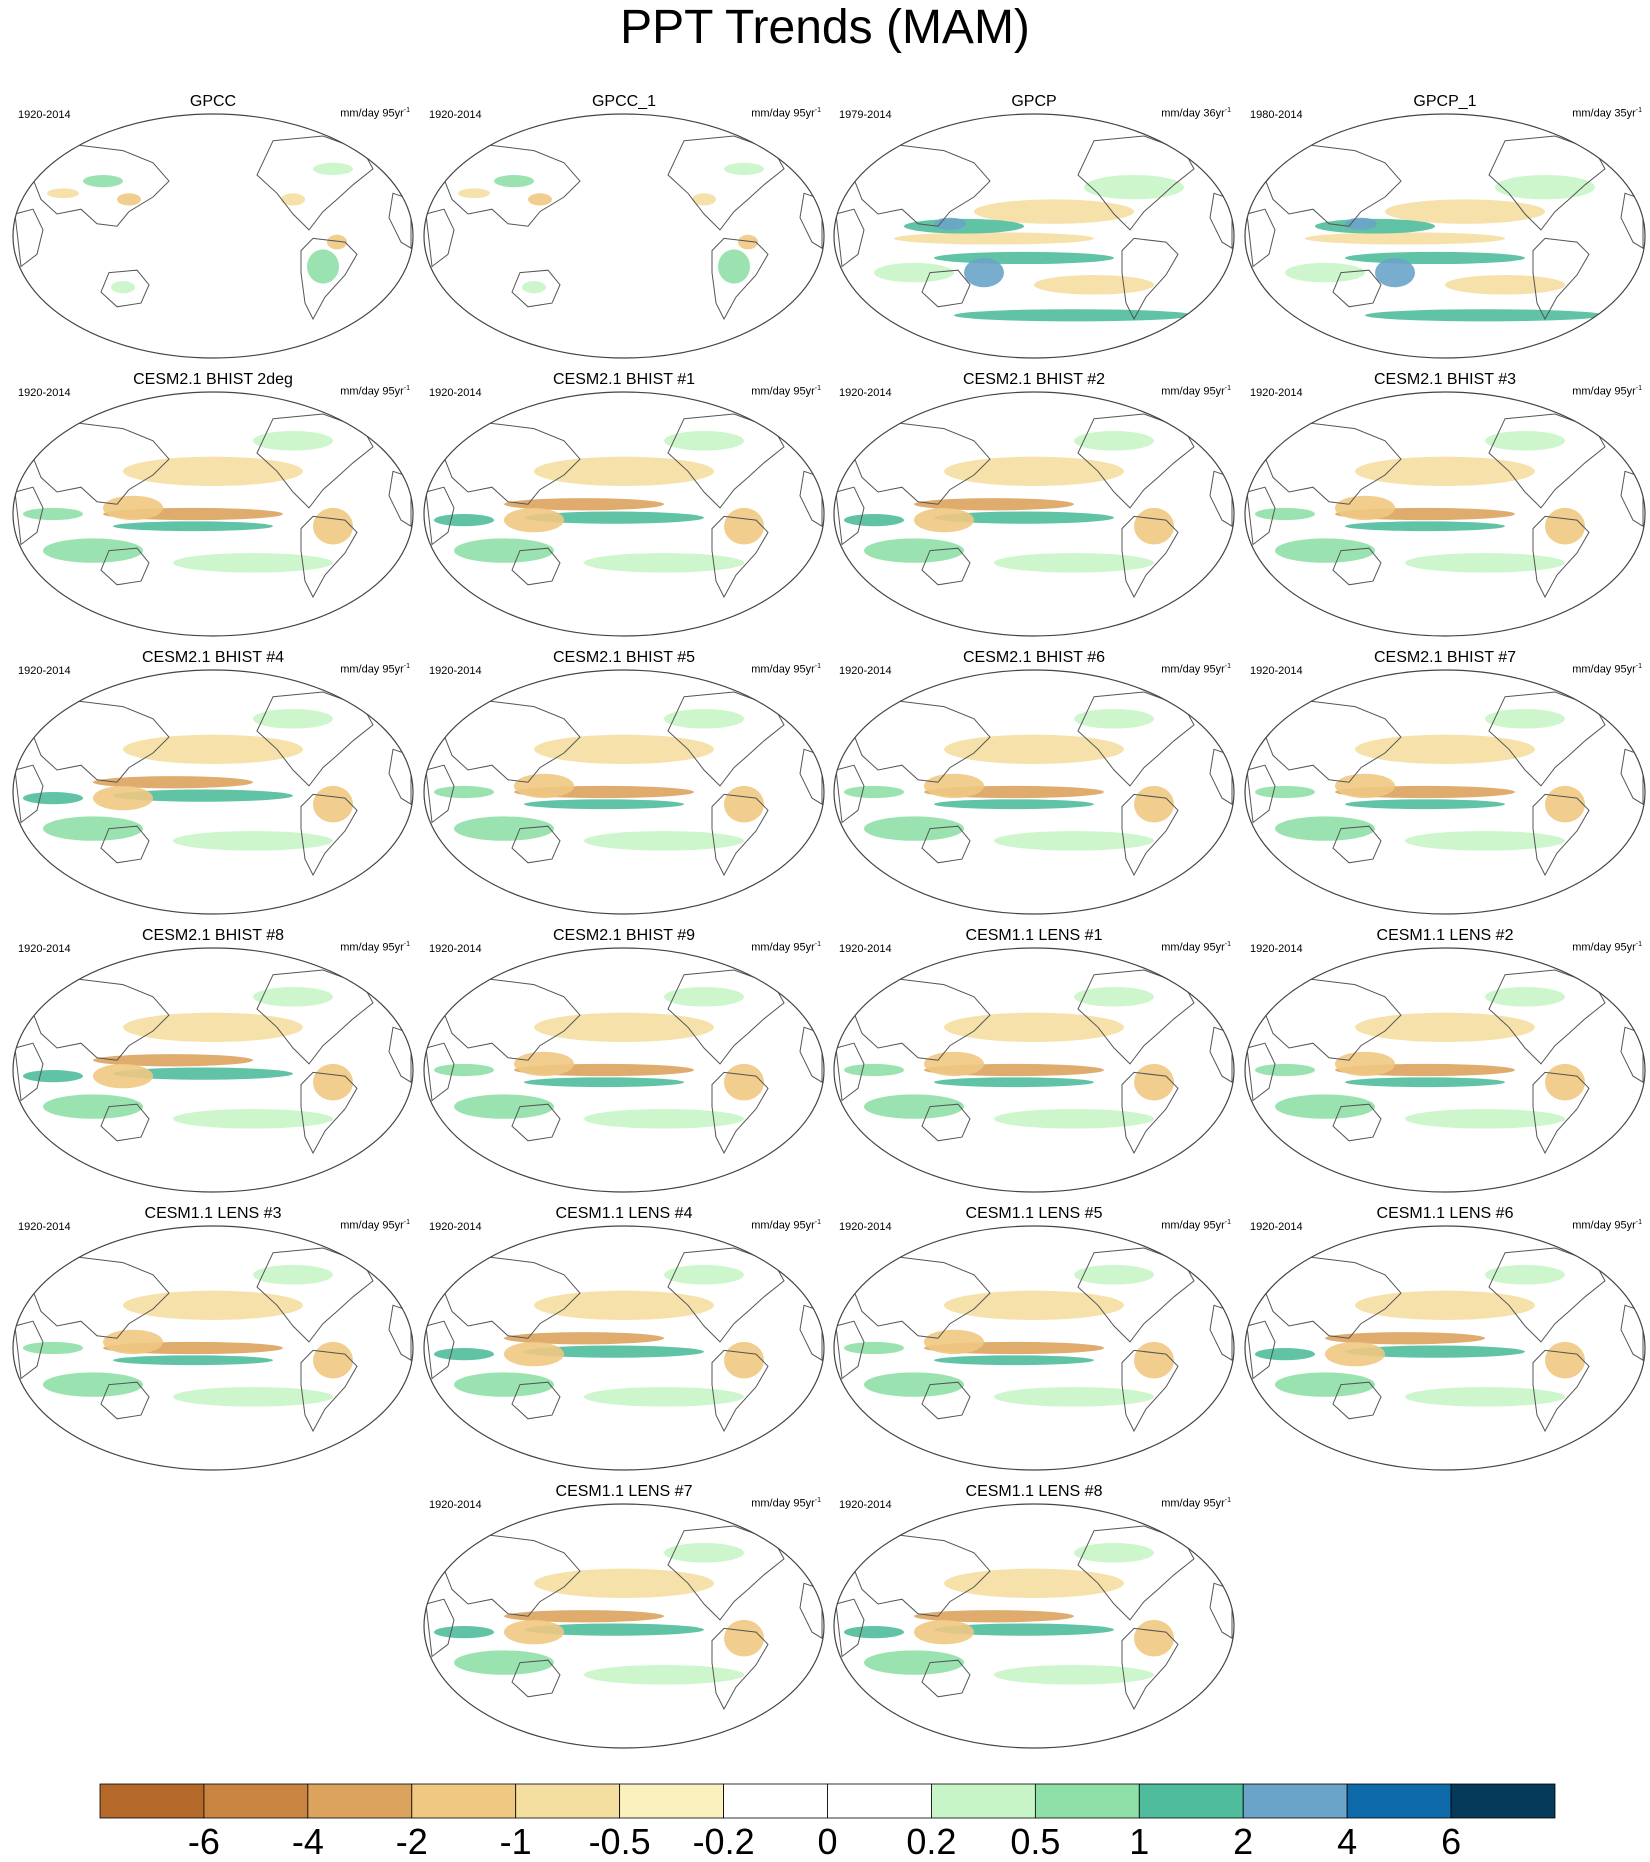 This screenshot has height=1862, width=1650. What do you see at coordinates (624, 1491) in the screenshot?
I see `panel-title: CESM1.1 LENS #7` at bounding box center [624, 1491].